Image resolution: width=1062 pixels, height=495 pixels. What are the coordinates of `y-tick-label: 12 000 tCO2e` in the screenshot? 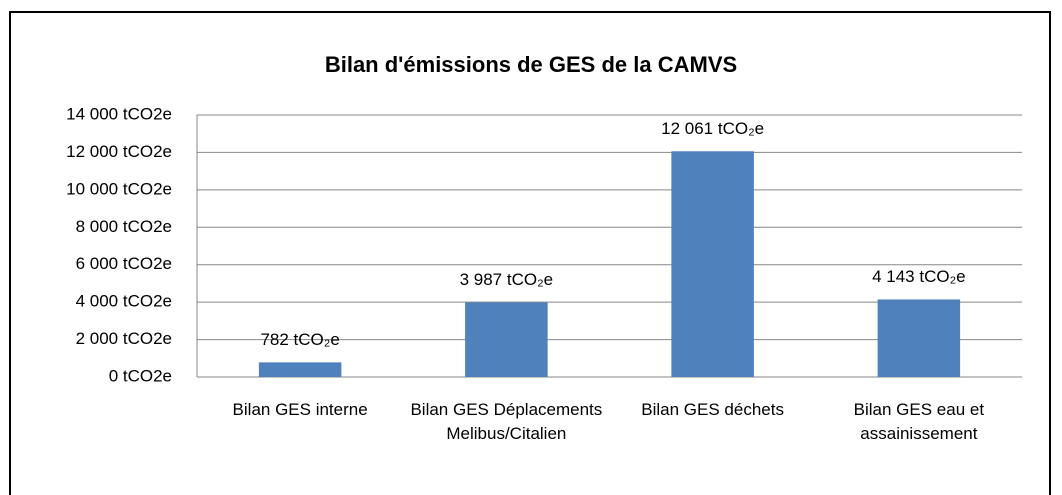 It's located at (119, 151).